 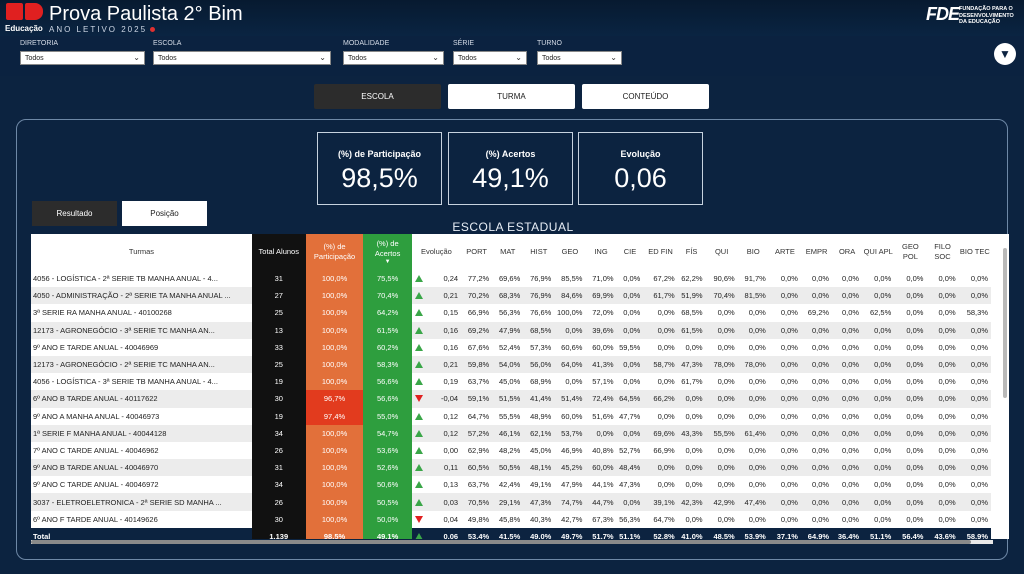 What do you see at coordinates (477, 252) in the screenshot?
I see `column-header: PORT` at bounding box center [477, 252].